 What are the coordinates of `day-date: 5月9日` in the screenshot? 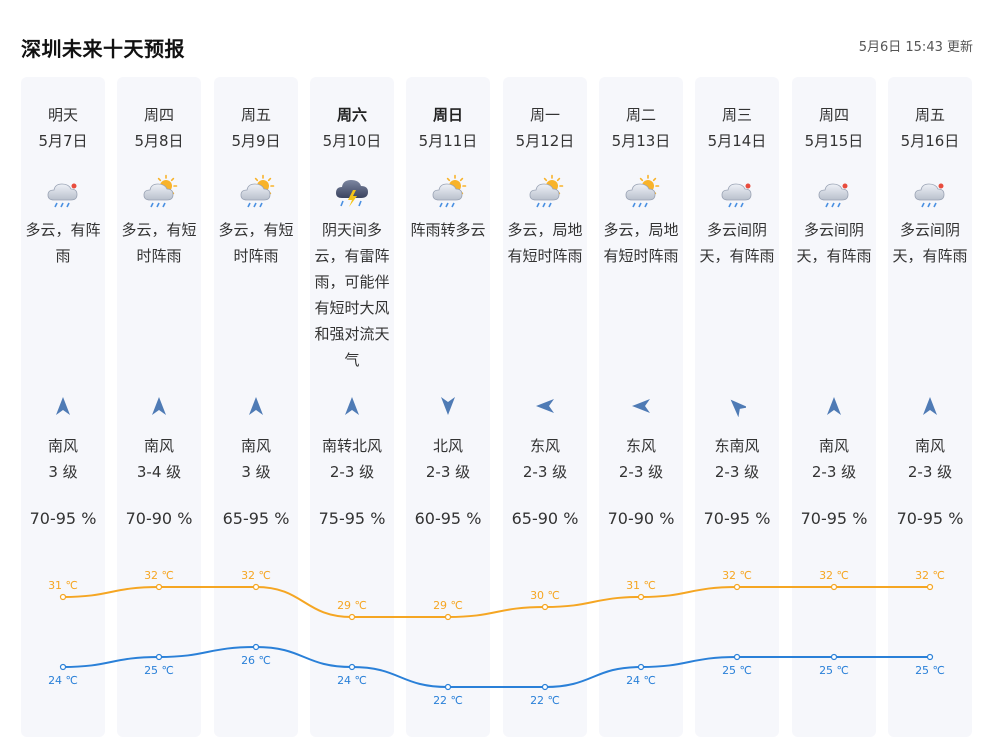 It's located at (256, 141).